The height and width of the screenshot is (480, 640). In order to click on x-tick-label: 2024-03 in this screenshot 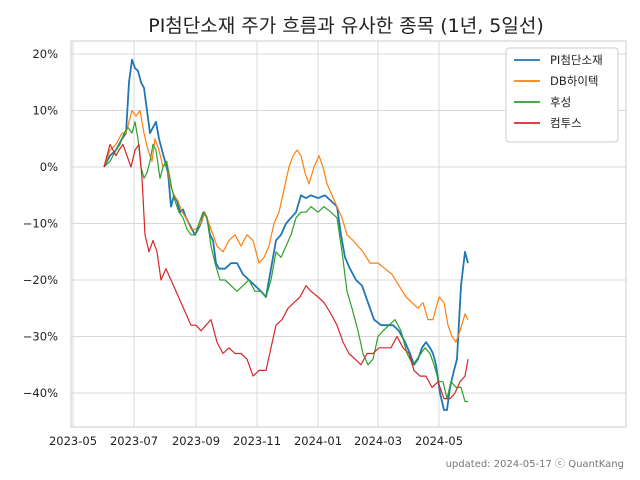, I will do `click(378, 441)`.